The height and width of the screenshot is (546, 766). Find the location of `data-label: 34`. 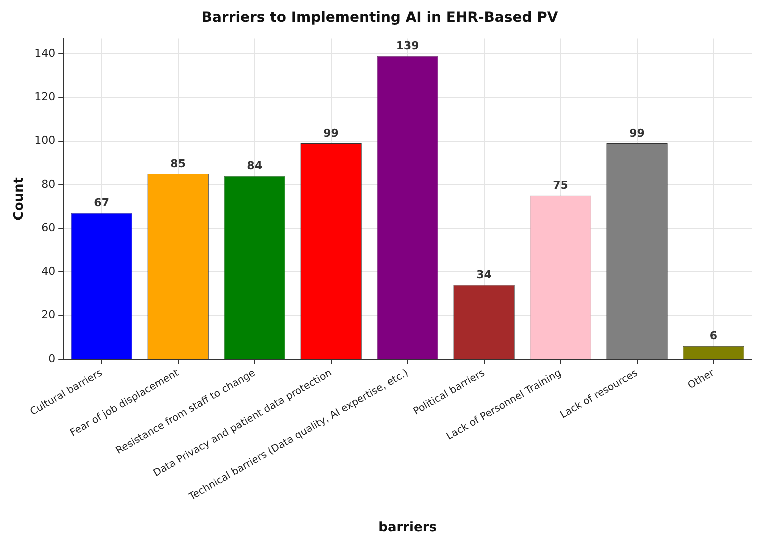

data-label: 34 is located at coordinates (484, 275).